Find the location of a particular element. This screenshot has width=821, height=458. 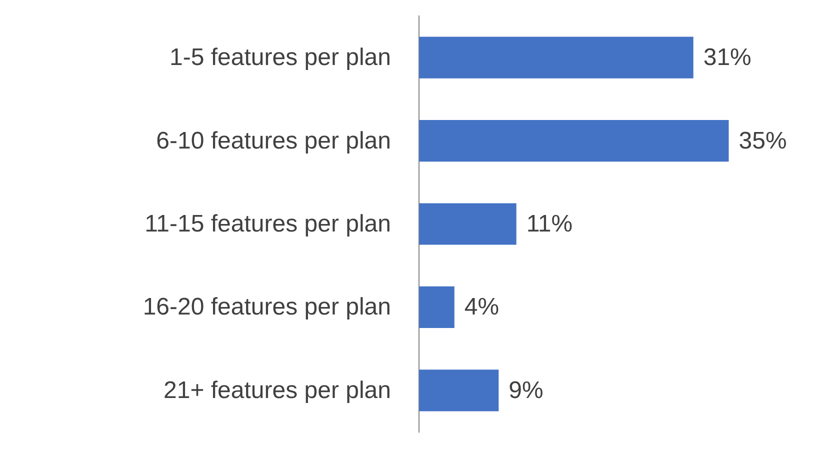

y-tick-label: 16-20 features per plan is located at coordinates (266, 307).